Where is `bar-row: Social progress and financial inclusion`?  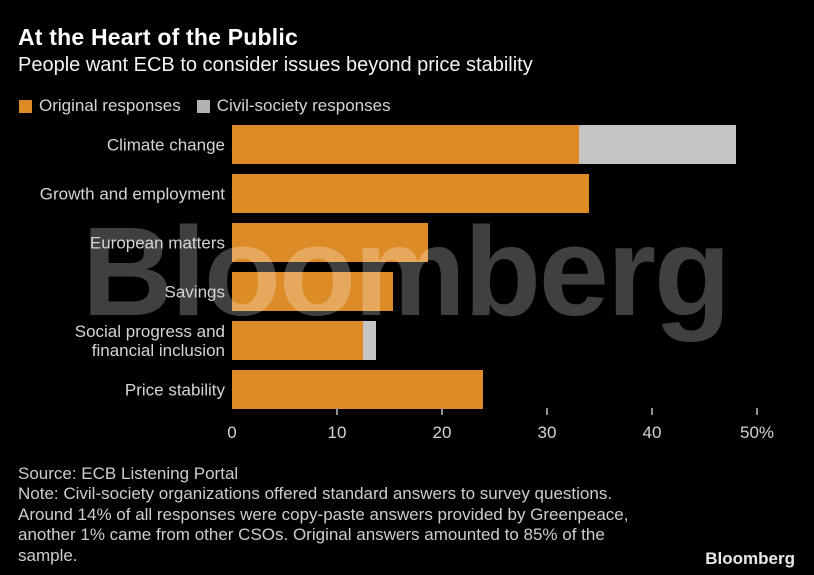 bar-row: Social progress and financial inclusion is located at coordinates (407, 340).